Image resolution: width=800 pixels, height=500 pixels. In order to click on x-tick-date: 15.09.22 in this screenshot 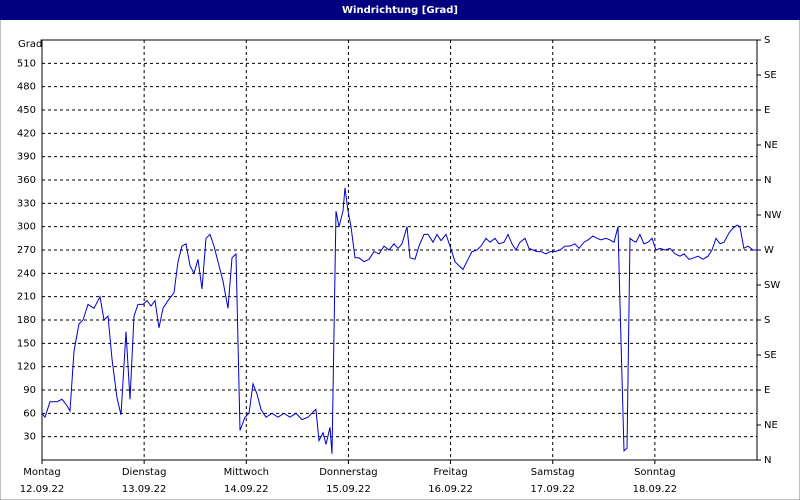, I will do `click(348, 489)`.